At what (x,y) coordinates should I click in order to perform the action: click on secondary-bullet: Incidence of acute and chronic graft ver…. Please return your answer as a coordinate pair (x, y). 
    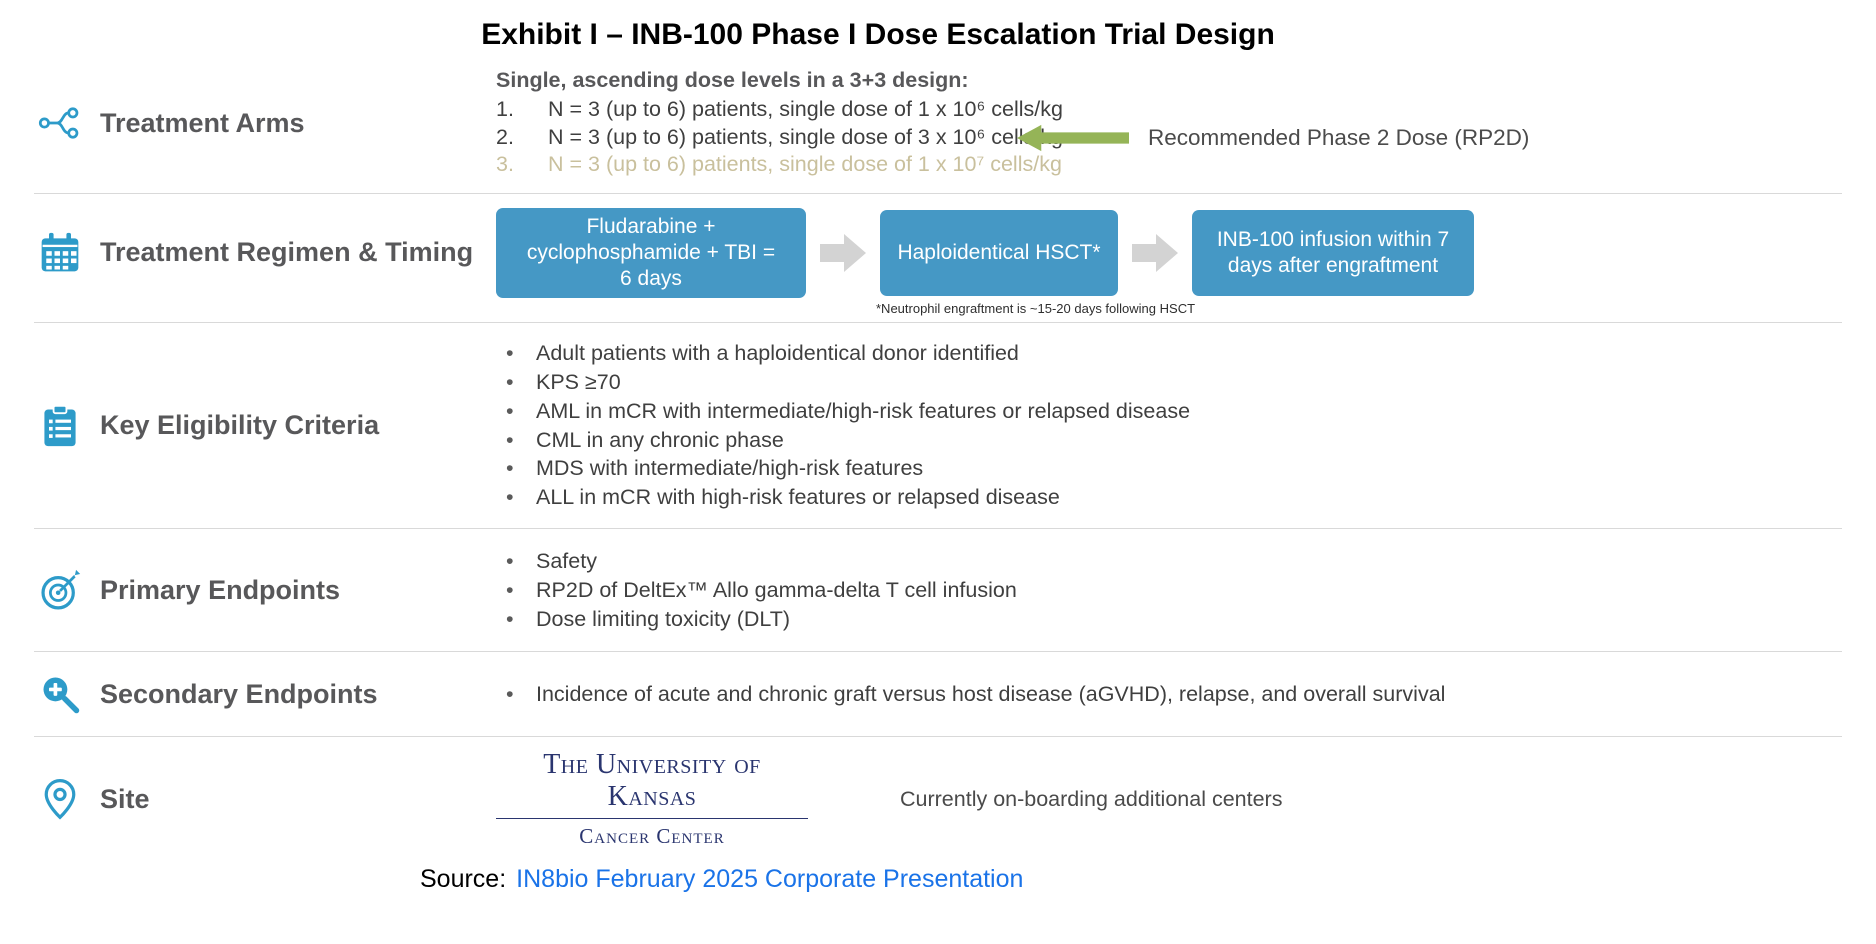
    Looking at the image, I should click on (1177, 694).